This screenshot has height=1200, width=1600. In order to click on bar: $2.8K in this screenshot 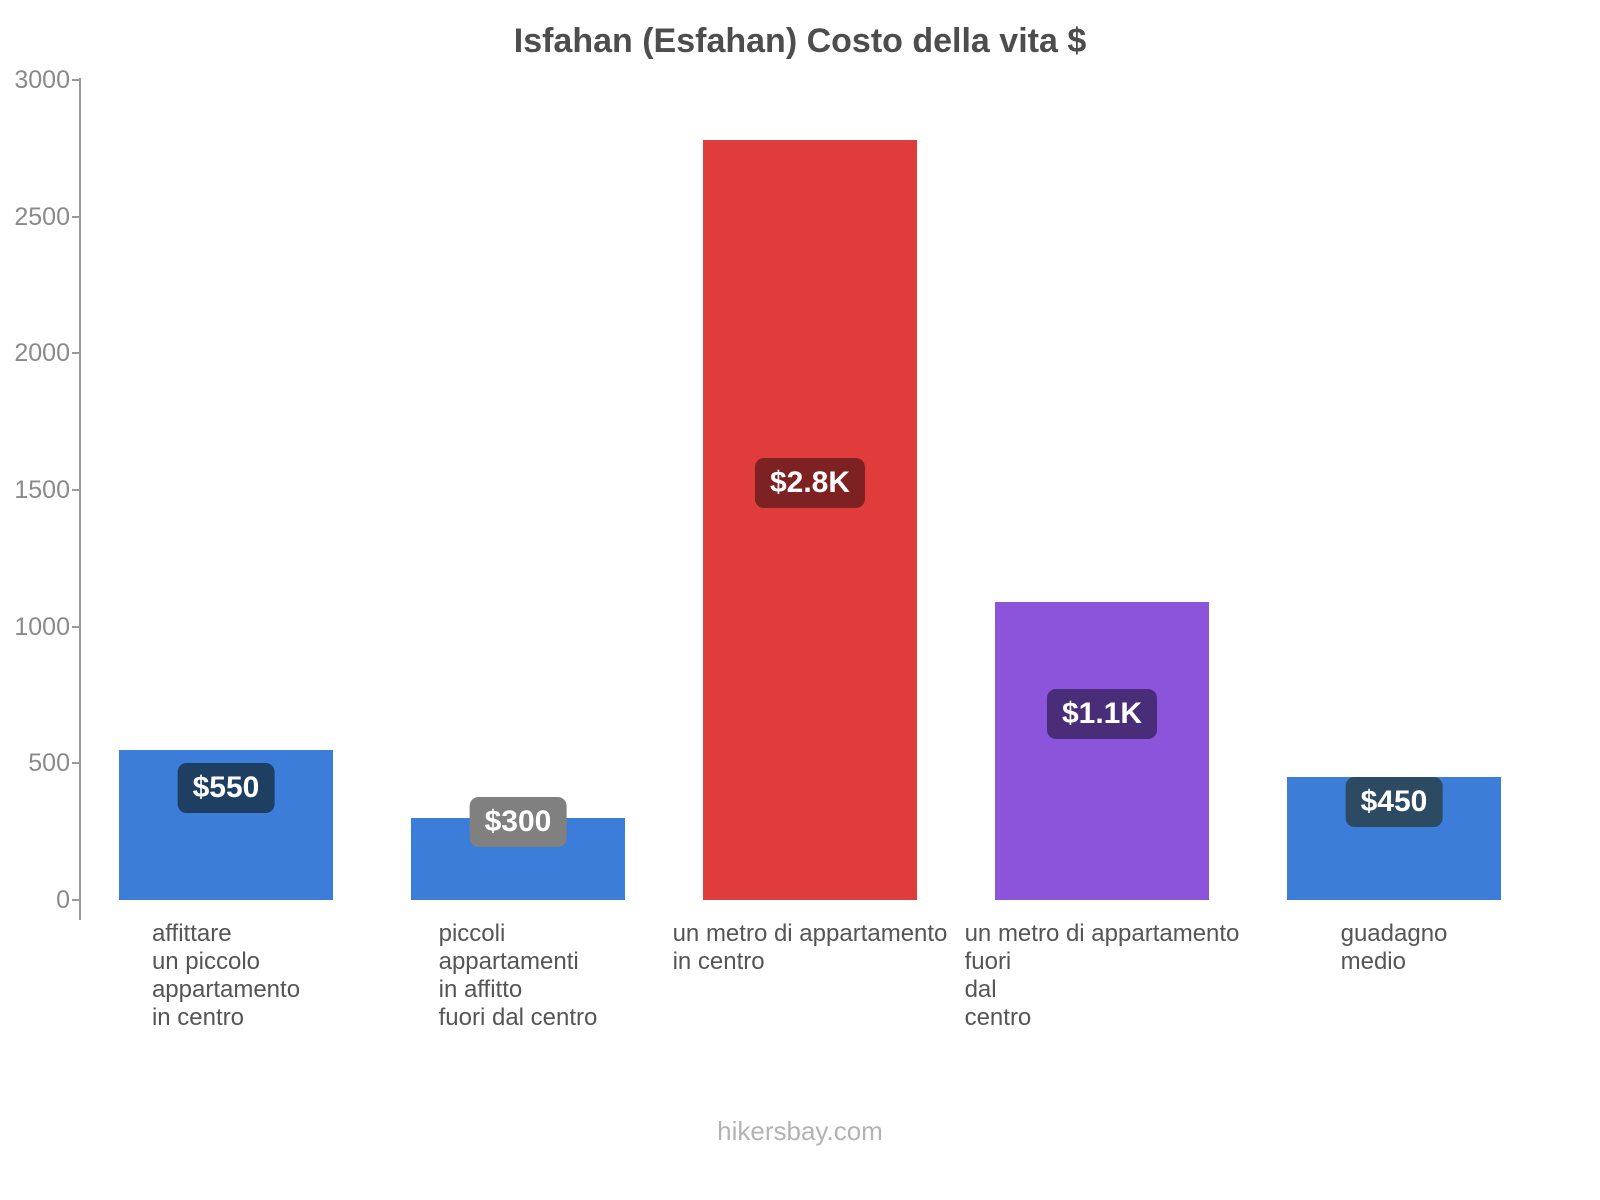, I will do `click(810, 520)`.